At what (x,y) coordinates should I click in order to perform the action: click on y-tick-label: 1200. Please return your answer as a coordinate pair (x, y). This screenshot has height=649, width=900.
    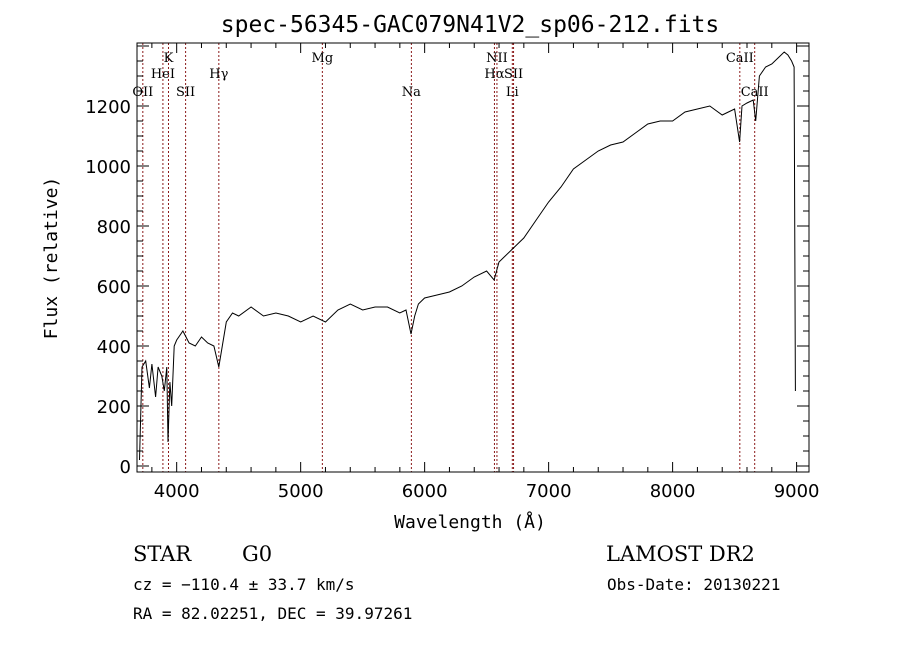
    Looking at the image, I should click on (108, 107).